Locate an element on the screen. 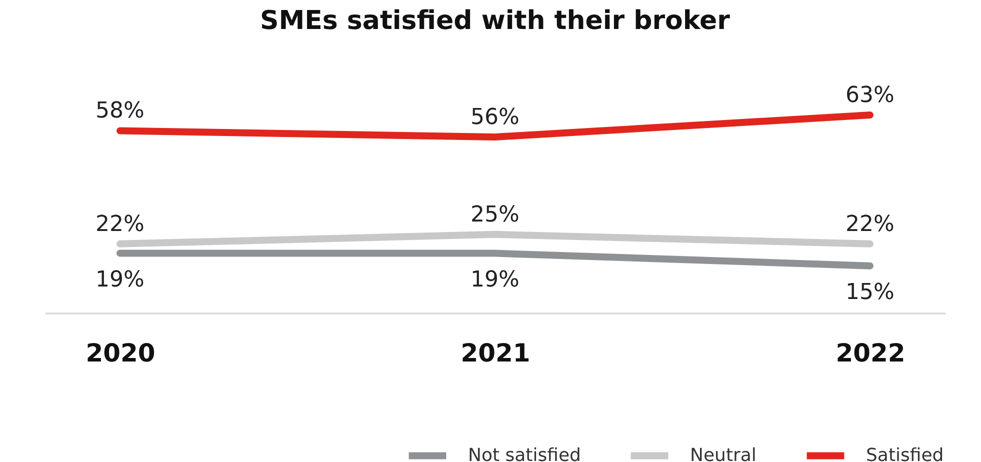 Image resolution: width=981 pixels, height=462 pixels. chart-title: SMEs satisfied with their broker is located at coordinates (495, 21).